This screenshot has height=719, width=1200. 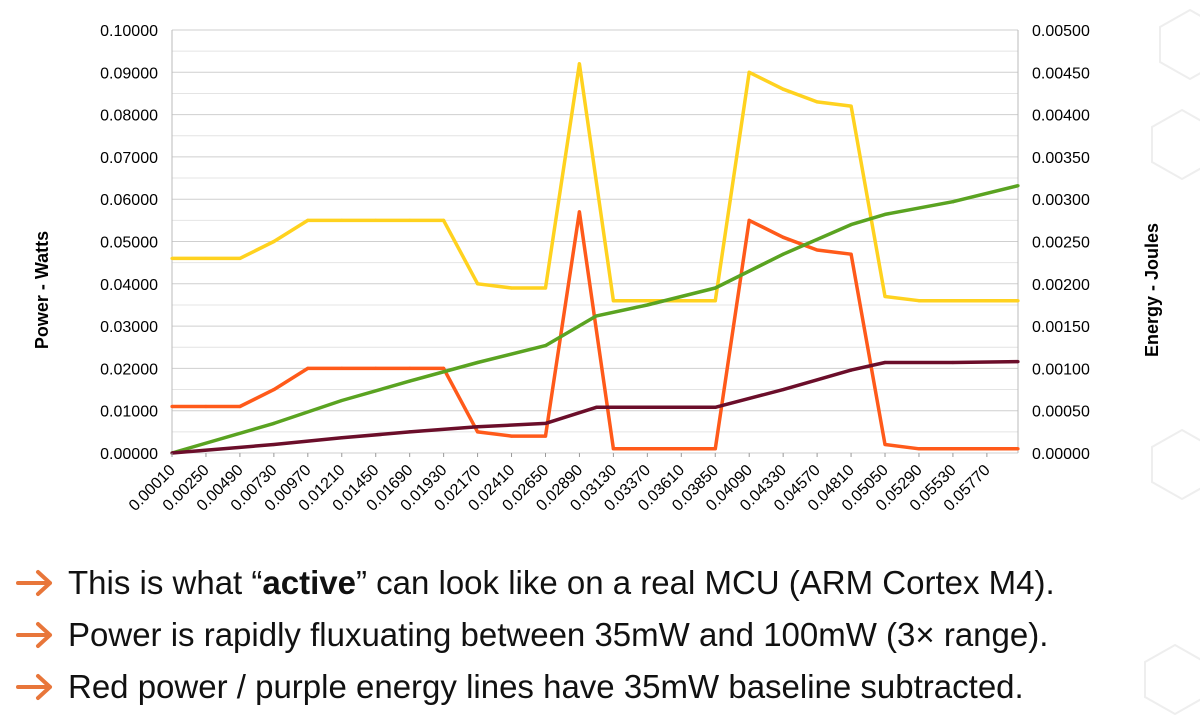 What do you see at coordinates (129, 158) in the screenshot?
I see `y-tick-label: 0.07000` at bounding box center [129, 158].